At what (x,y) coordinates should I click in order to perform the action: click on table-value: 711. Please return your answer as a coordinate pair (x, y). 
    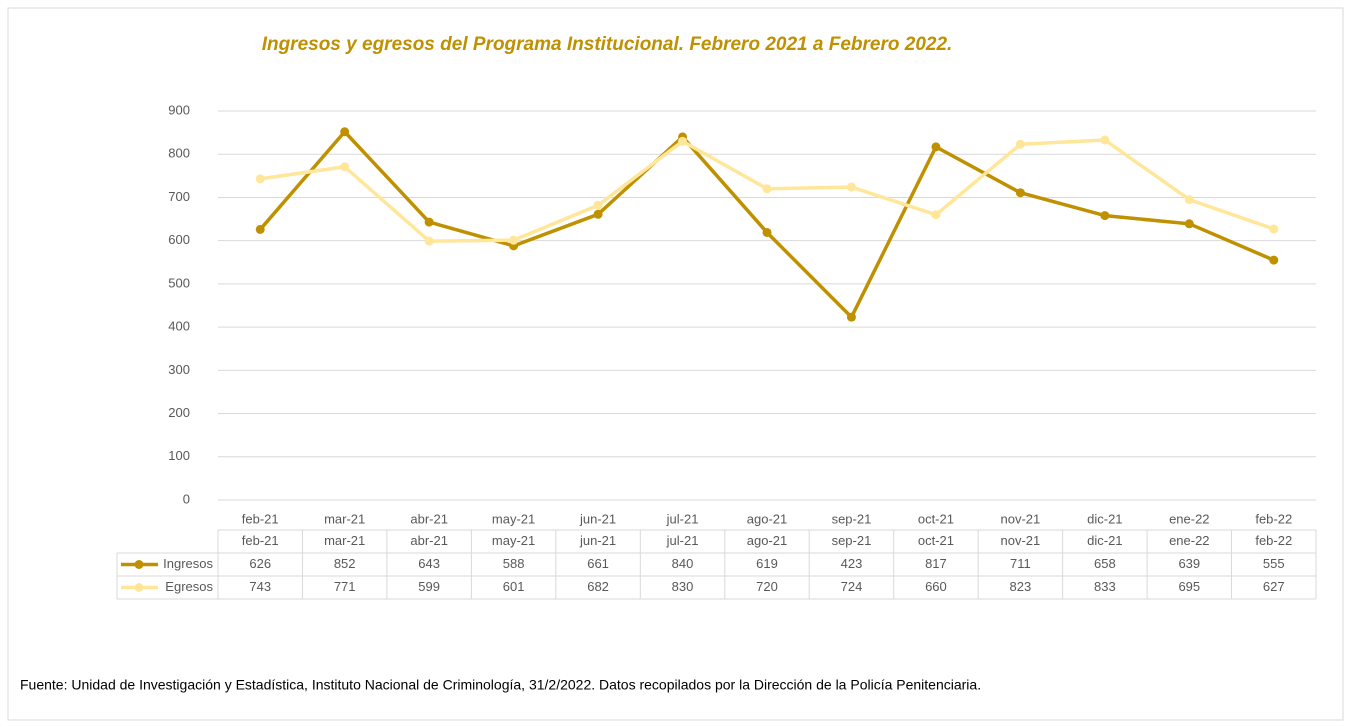
    Looking at the image, I should click on (1020, 563).